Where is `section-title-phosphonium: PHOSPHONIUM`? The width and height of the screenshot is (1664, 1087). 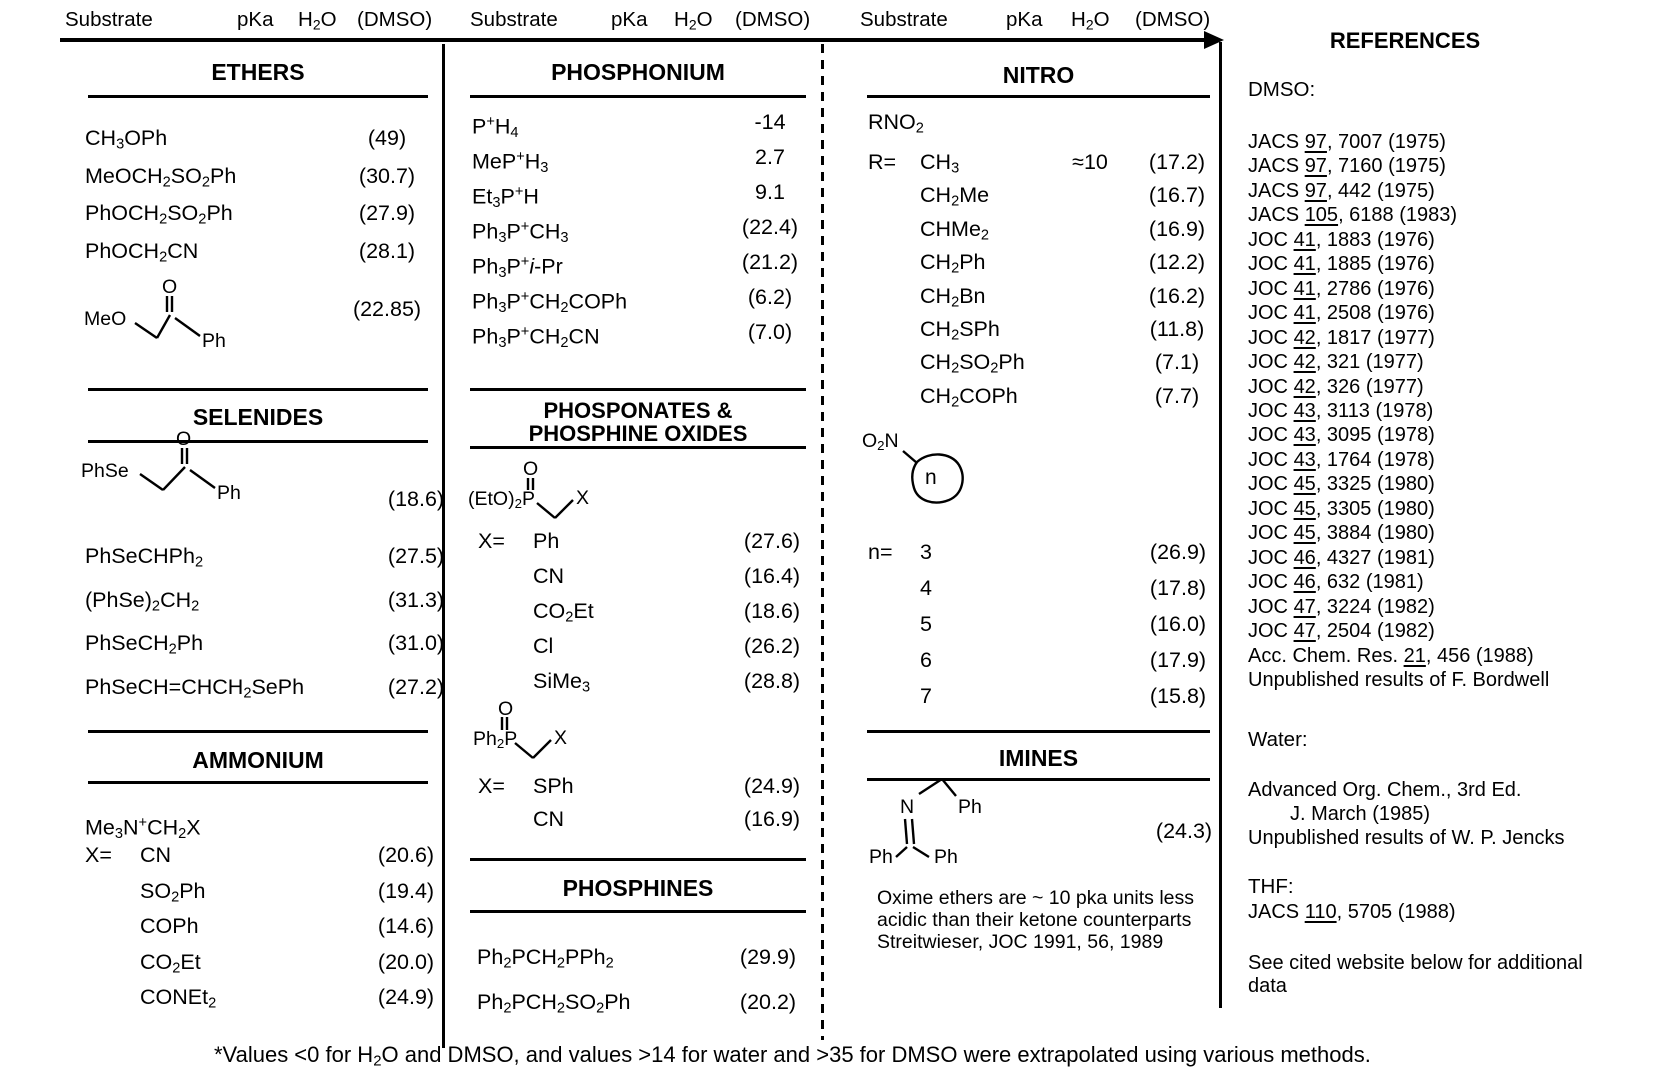
section-title-phosphonium: PHOSPHONIUM is located at coordinates (638, 72).